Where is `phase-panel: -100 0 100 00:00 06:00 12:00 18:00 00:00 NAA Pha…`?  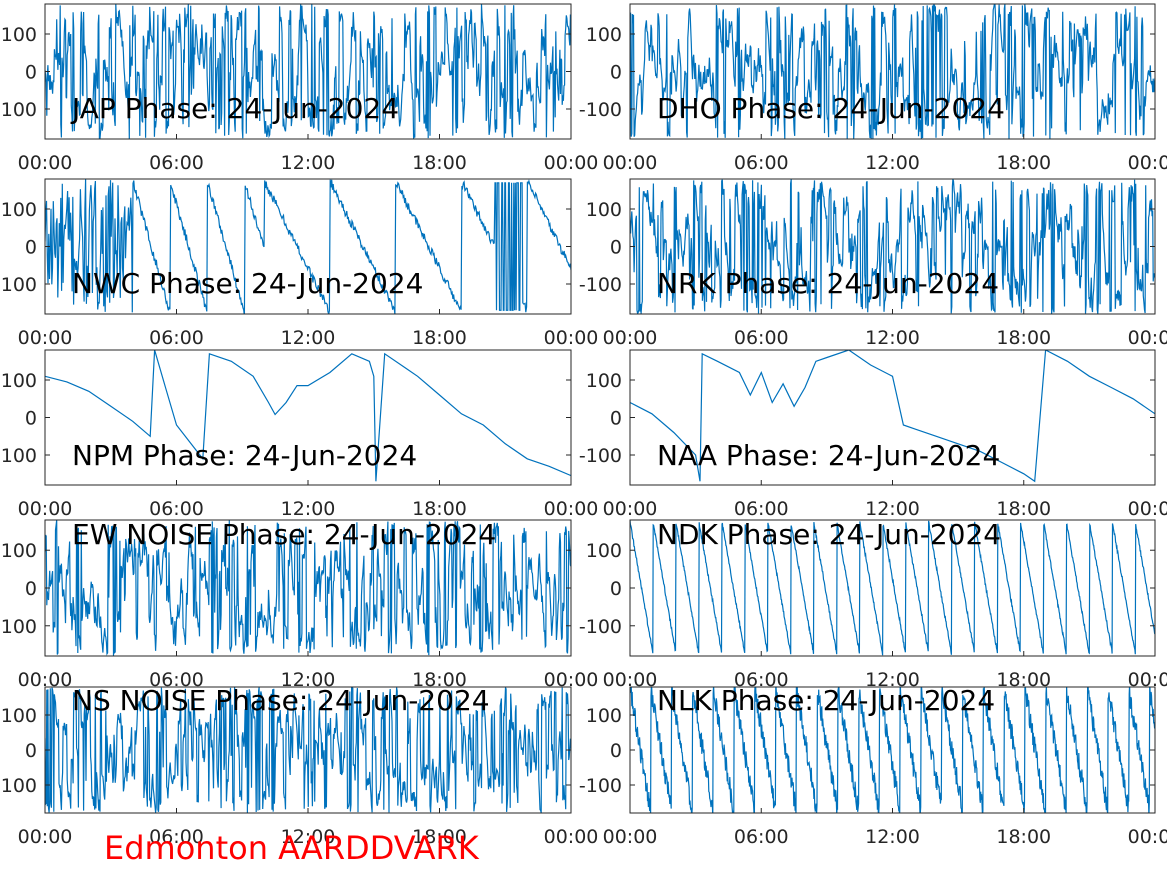
phase-panel: -100 0 100 00:00 06:00 12:00 18:00 00:00 NAA Pha… is located at coordinates (873, 434).